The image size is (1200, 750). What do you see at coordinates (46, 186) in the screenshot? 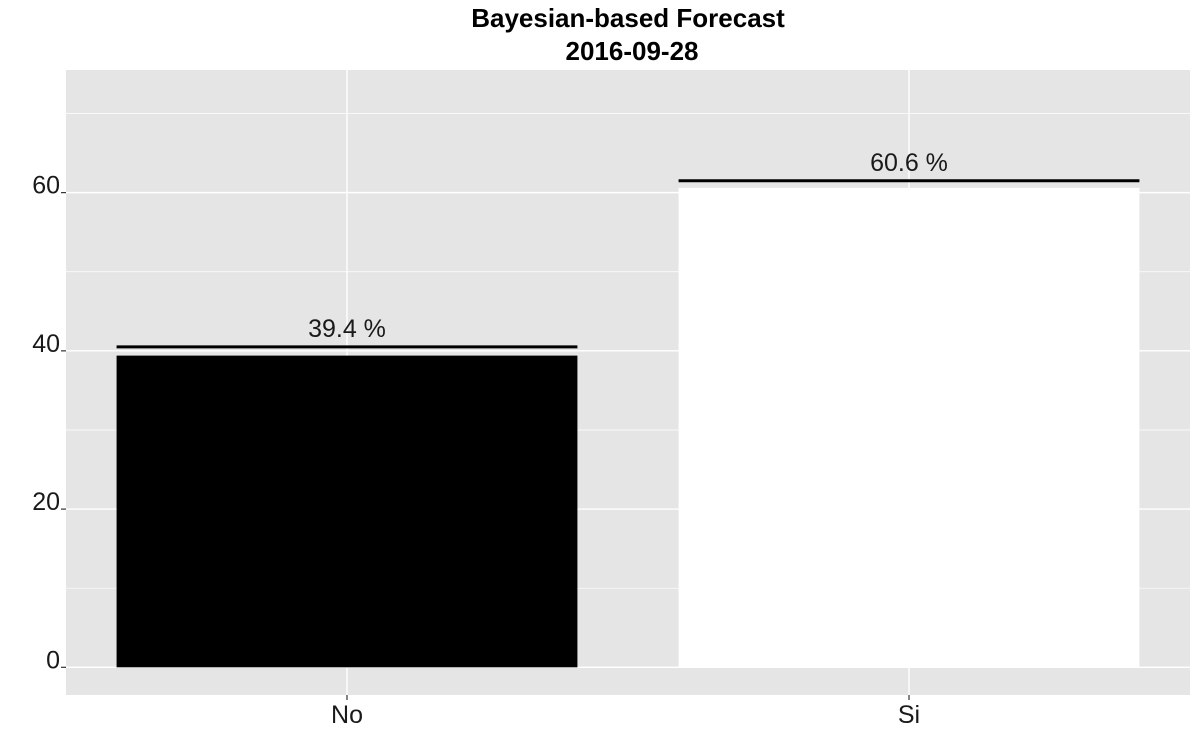
I see `y-tick-label: 60` at bounding box center [46, 186].